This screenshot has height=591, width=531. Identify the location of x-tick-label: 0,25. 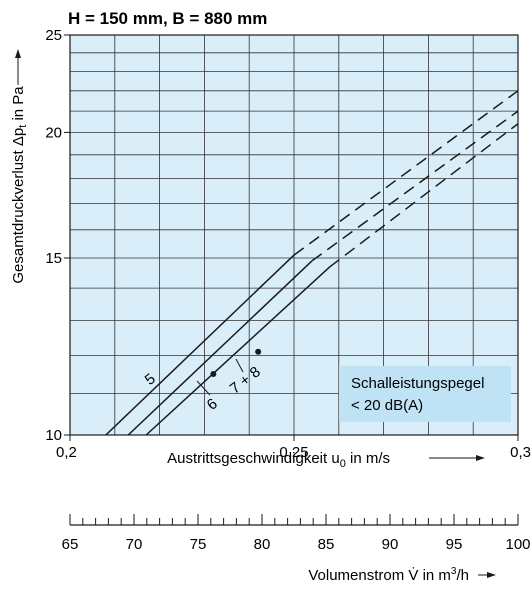
(293, 452).